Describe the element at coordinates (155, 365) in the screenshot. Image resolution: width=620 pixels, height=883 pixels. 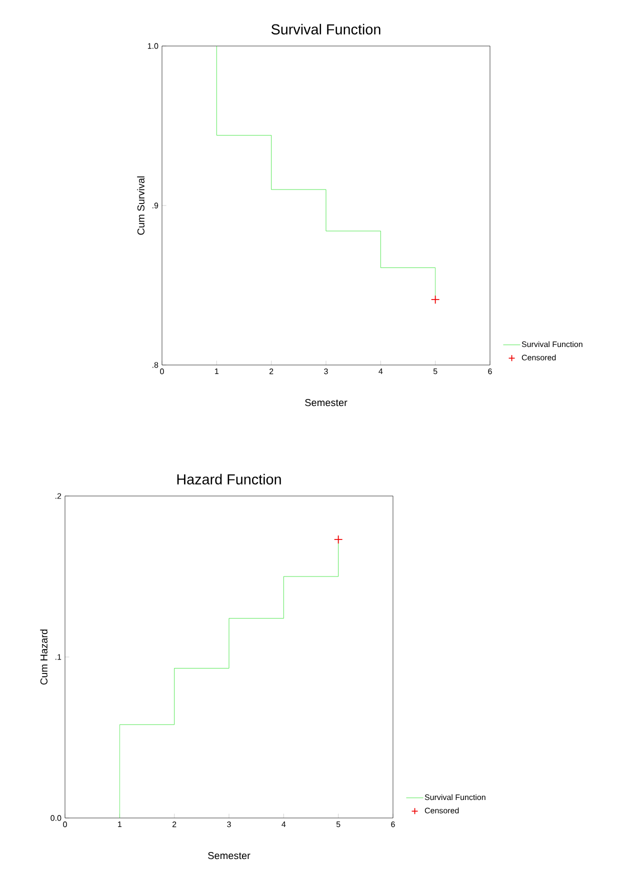
I see `y-tick-label: .8` at that location.